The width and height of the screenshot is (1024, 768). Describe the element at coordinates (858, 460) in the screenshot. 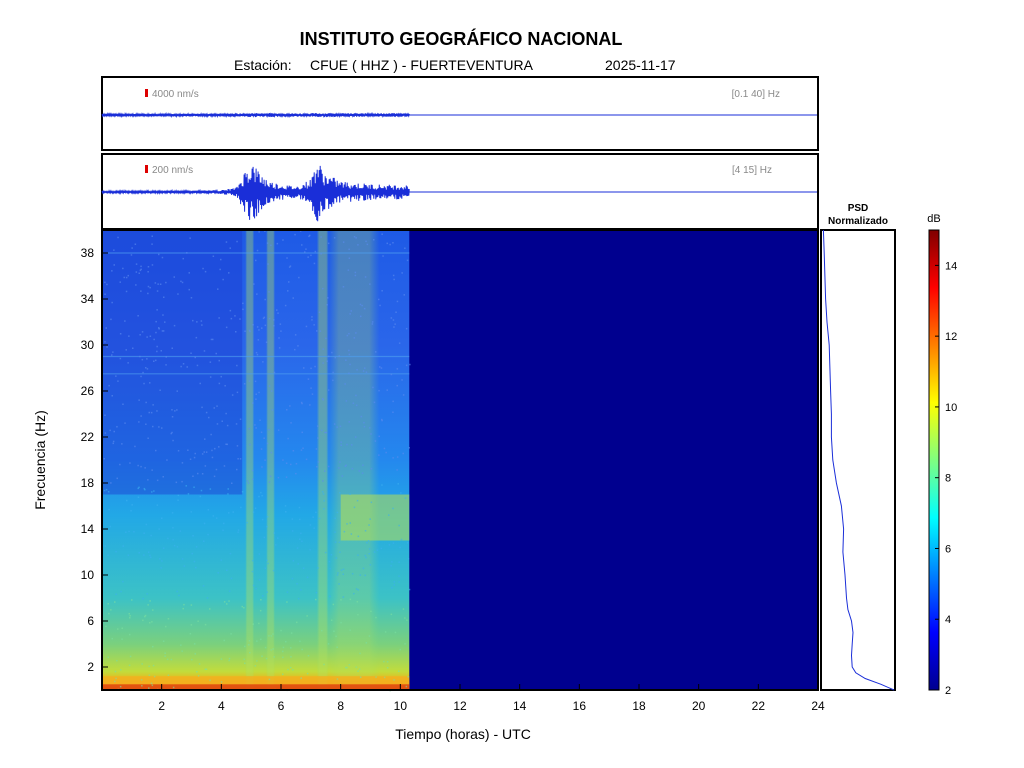

I see `psd-frame` at that location.